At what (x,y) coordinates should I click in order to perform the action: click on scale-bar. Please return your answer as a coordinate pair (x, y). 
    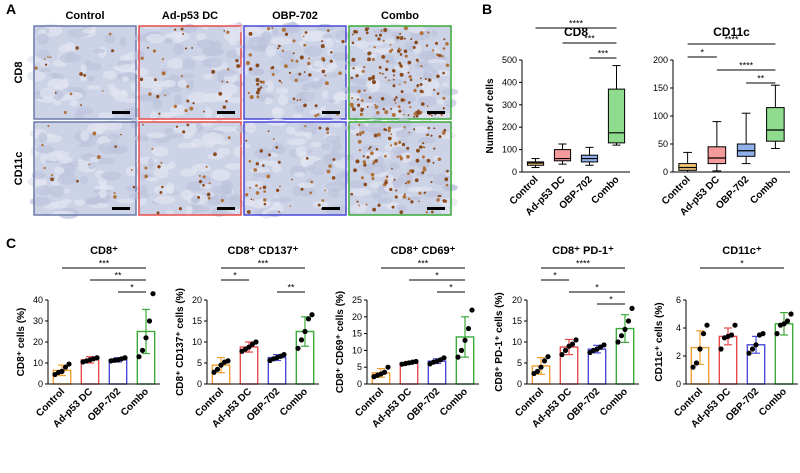
    Looking at the image, I should click on (436, 208).